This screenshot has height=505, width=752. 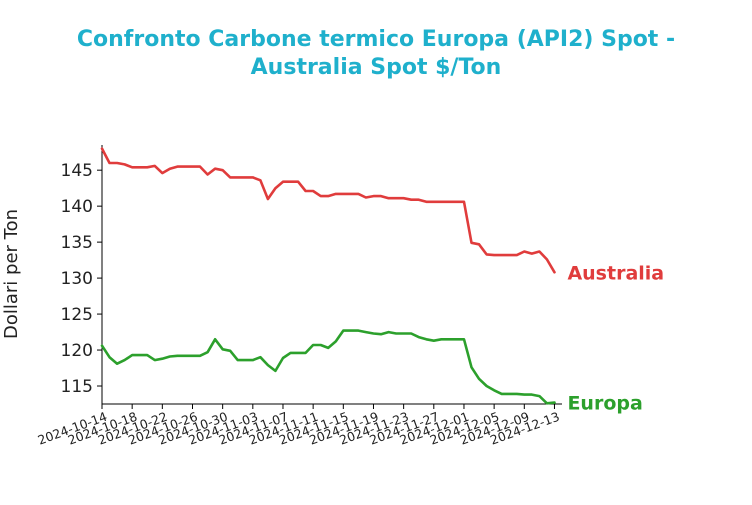 I want to click on y-tick-label: 130, so click(x=77, y=279).